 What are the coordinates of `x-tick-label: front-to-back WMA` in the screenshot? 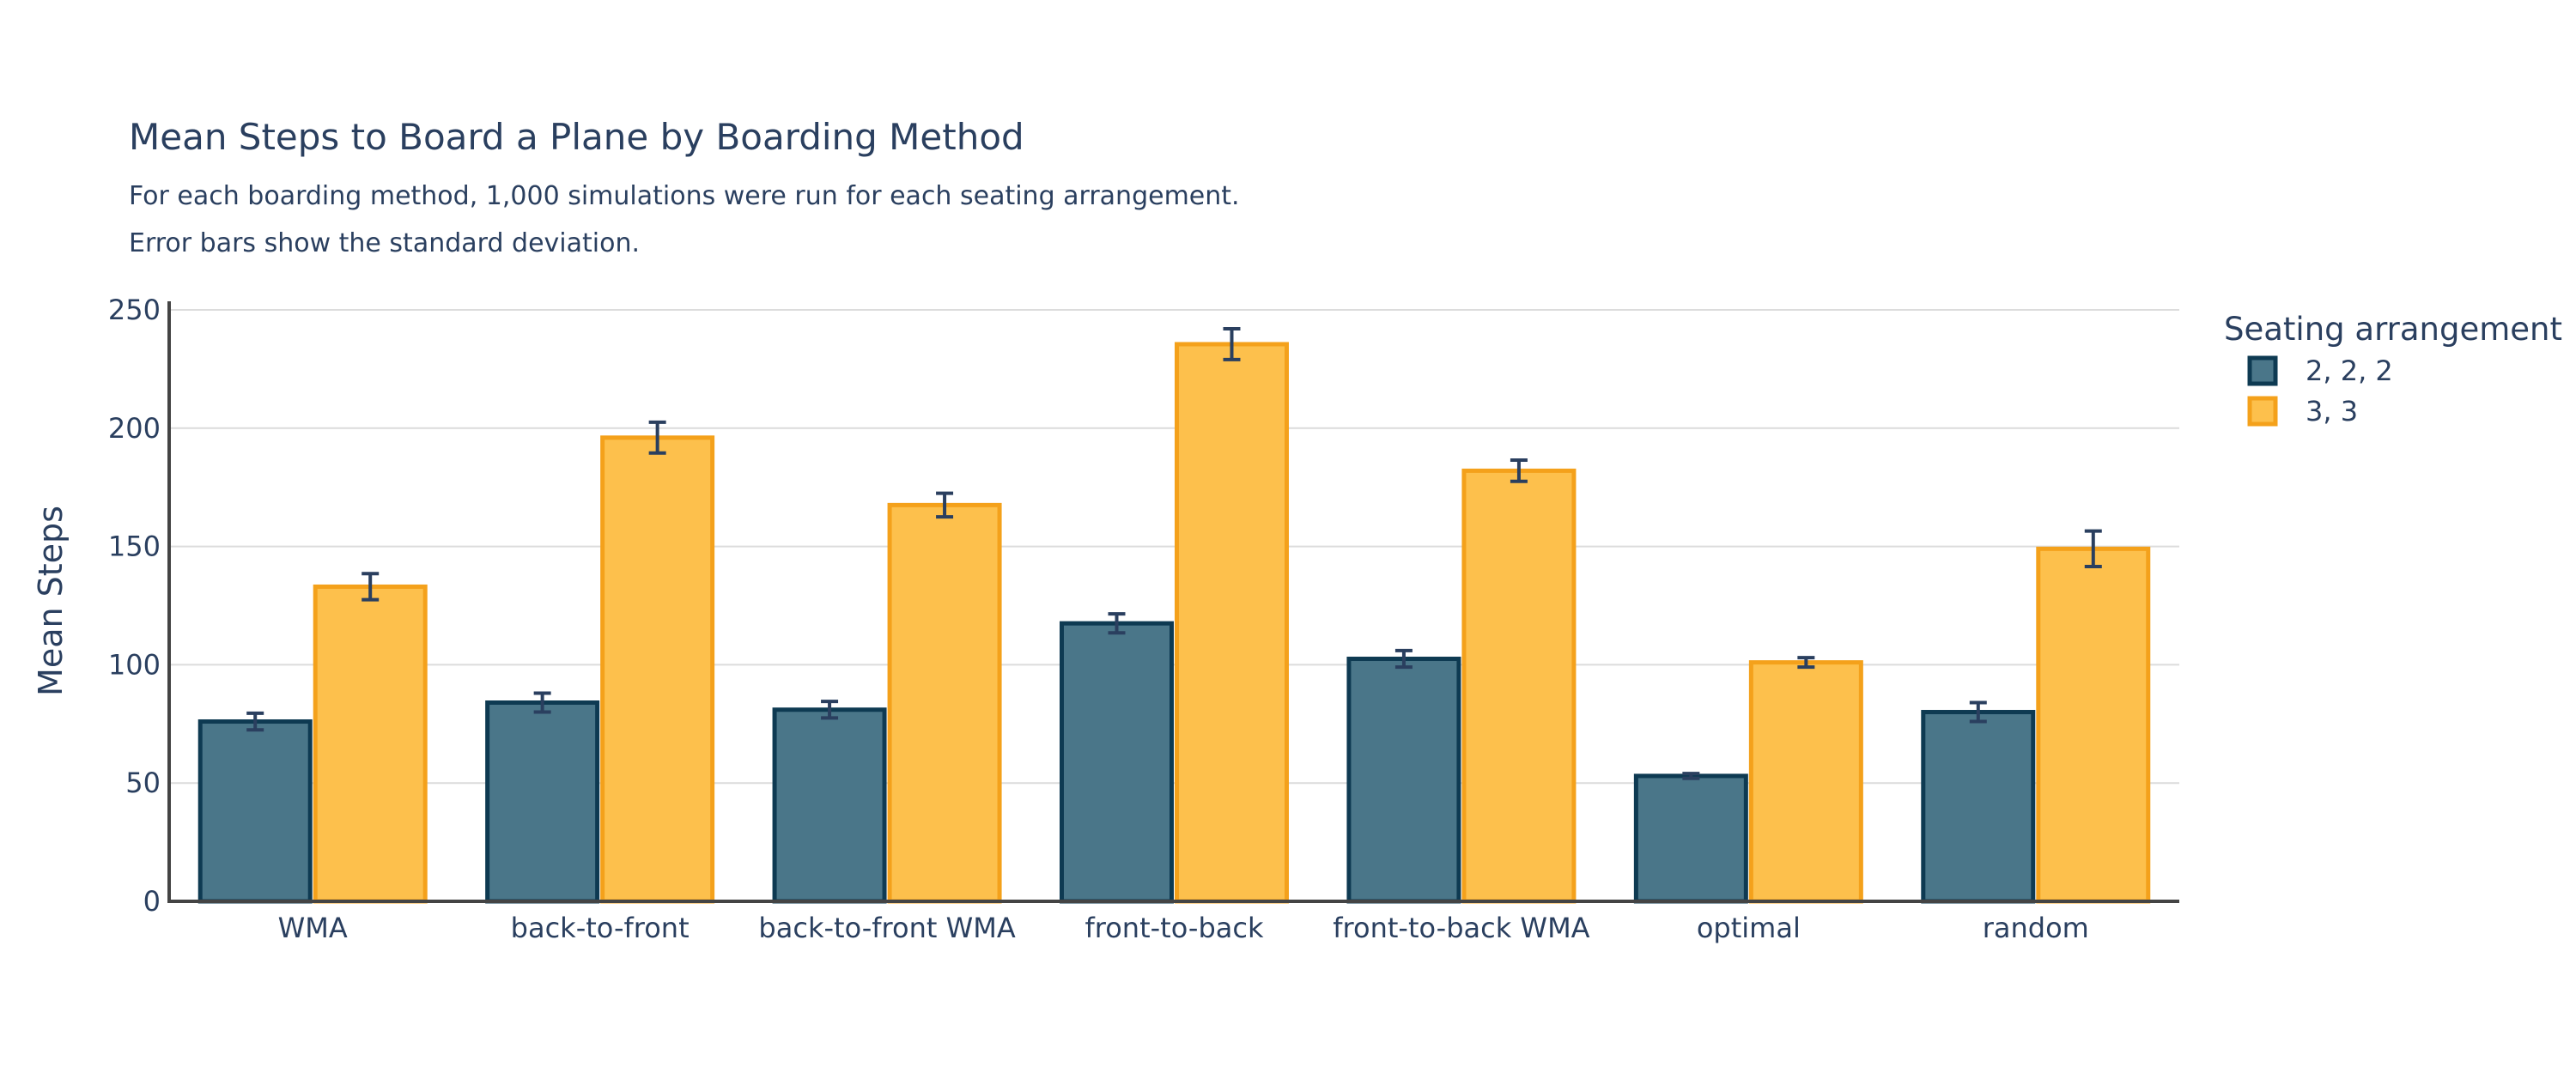 It's located at (1461, 928).